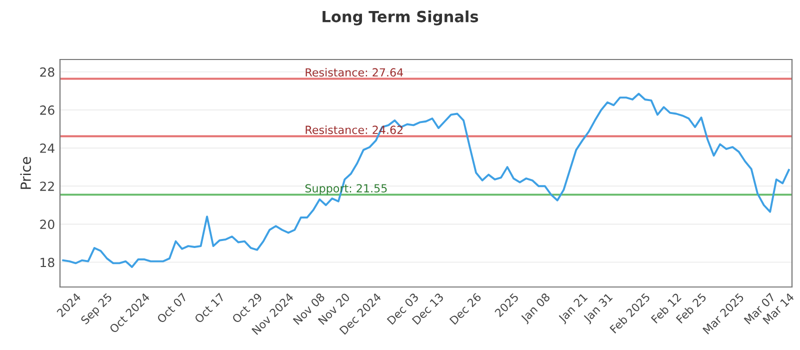  Describe the element at coordinates (47, 148) in the screenshot. I see `y-tick-label: 24` at that location.